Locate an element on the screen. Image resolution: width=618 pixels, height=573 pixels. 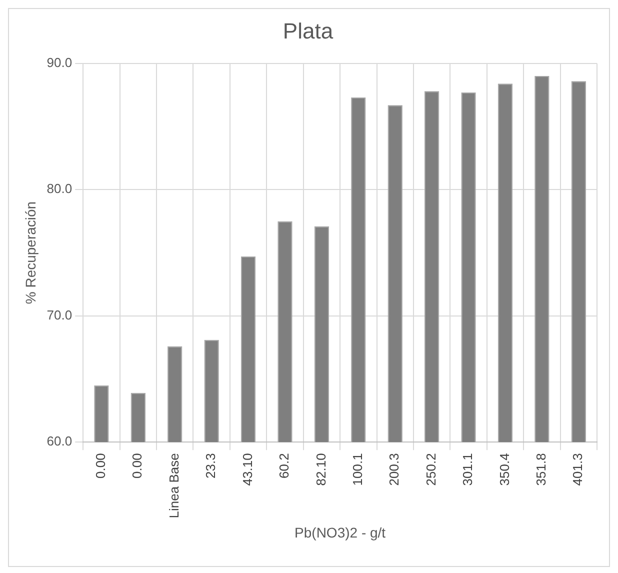
y-tick-label: 90.0 is located at coordinates (59, 62).